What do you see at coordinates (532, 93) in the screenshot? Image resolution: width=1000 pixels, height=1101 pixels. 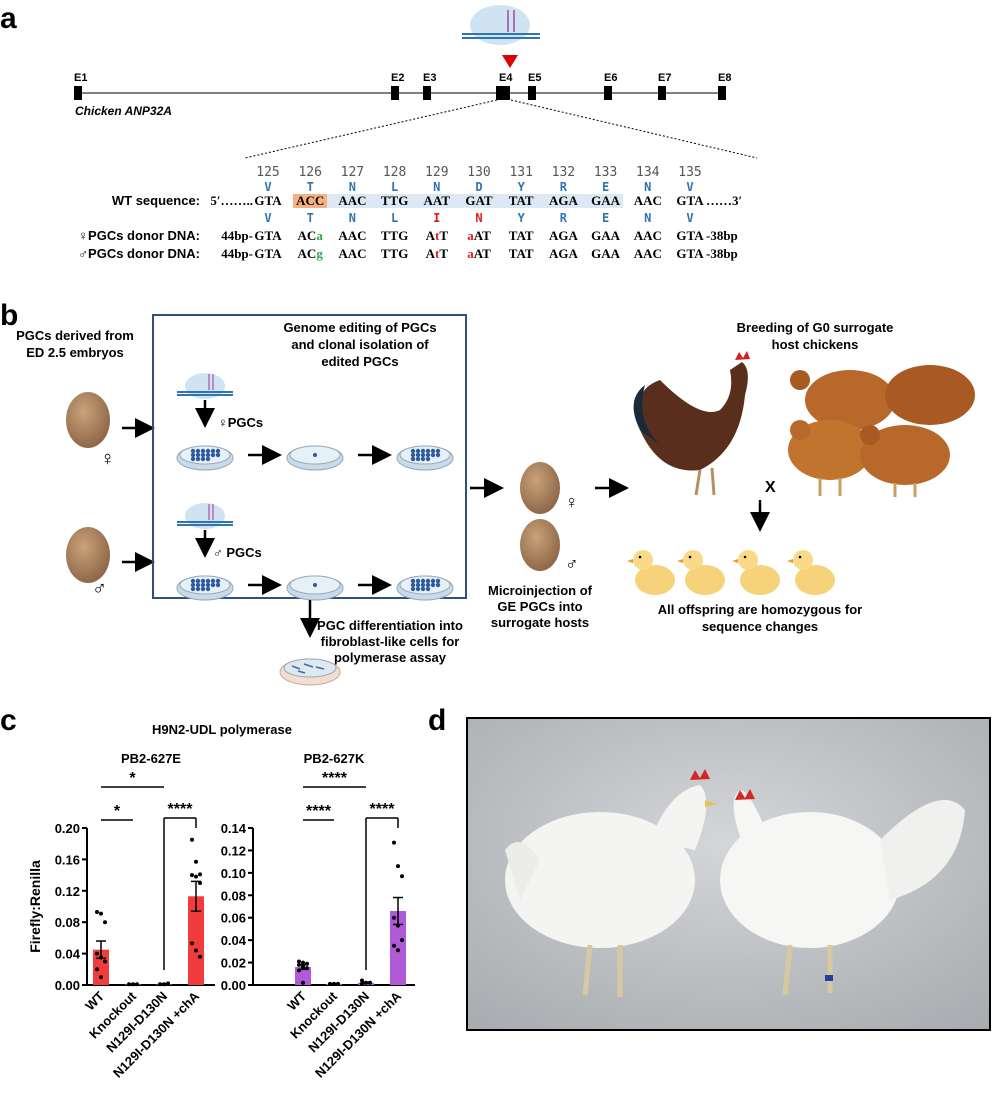 I see `exon-E5` at bounding box center [532, 93].